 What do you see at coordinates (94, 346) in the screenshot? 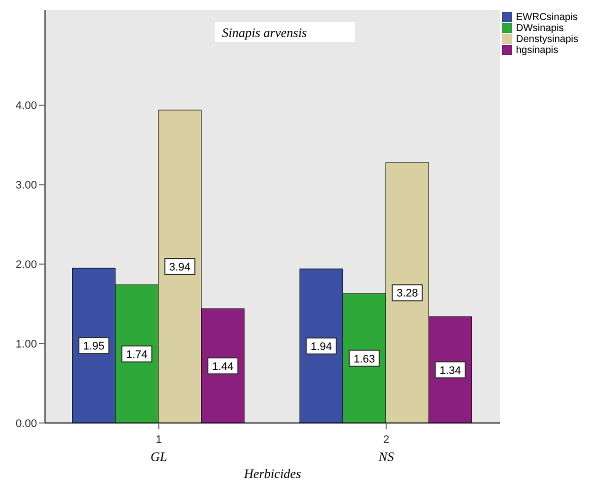
I see `data-label: 1.95` at bounding box center [94, 346].